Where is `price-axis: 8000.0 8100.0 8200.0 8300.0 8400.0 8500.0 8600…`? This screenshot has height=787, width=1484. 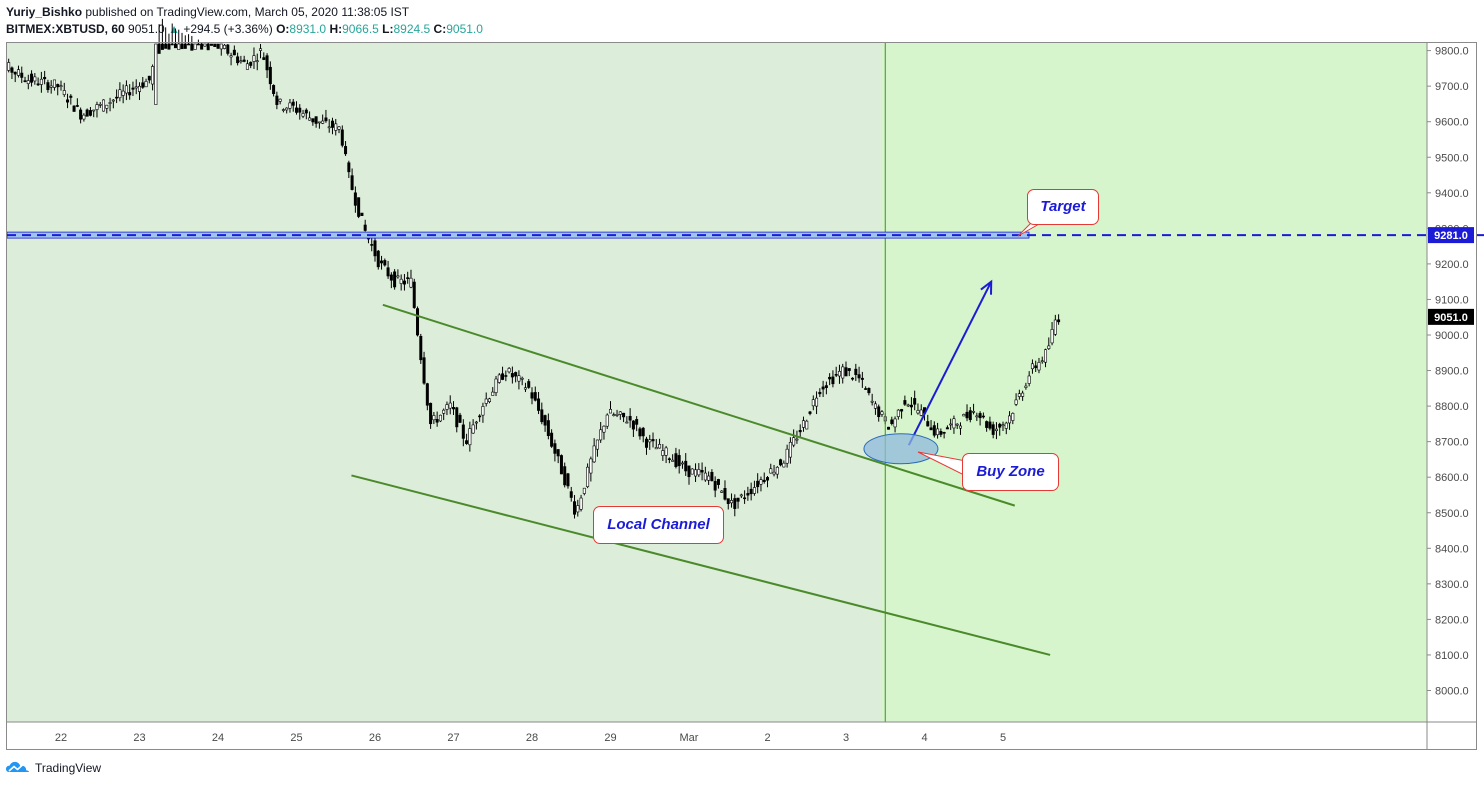 price-axis: 8000.0 8100.0 8200.0 8300.0 8400.0 8500.0 8600… is located at coordinates (1450, 372).